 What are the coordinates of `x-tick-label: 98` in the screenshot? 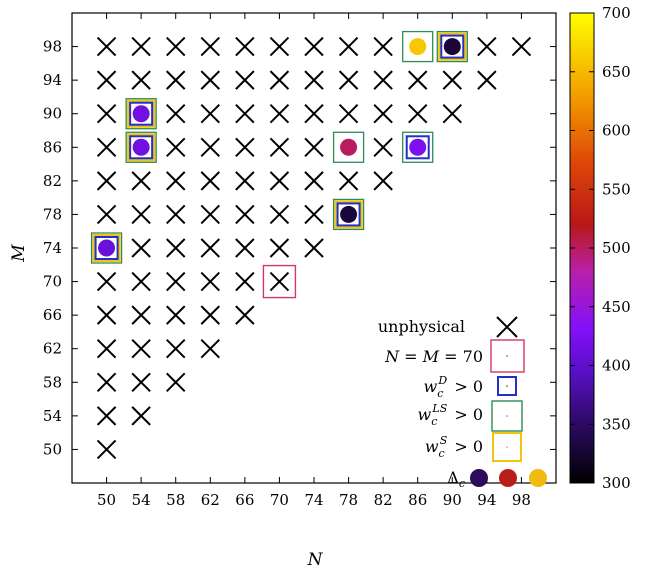 It's located at (521, 500).